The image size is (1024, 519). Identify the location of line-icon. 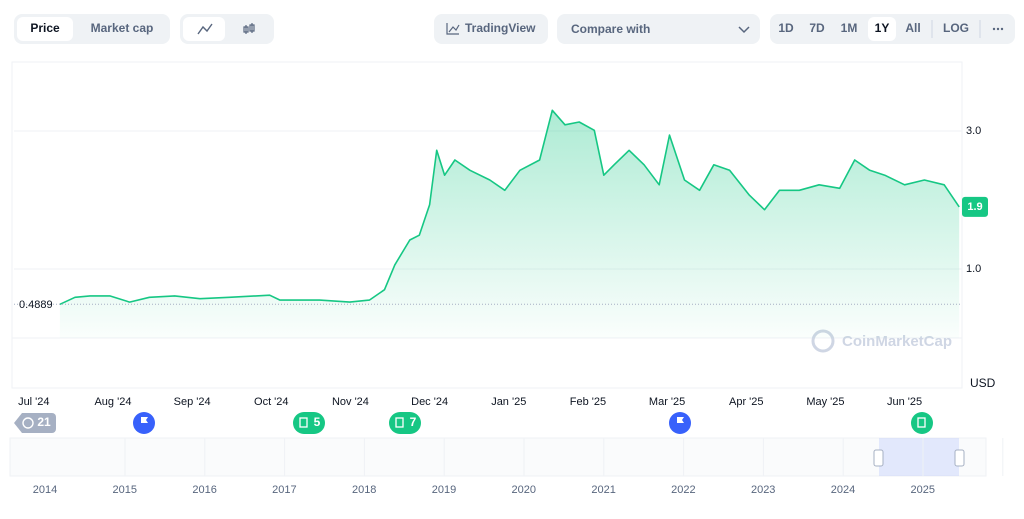
(205, 29).